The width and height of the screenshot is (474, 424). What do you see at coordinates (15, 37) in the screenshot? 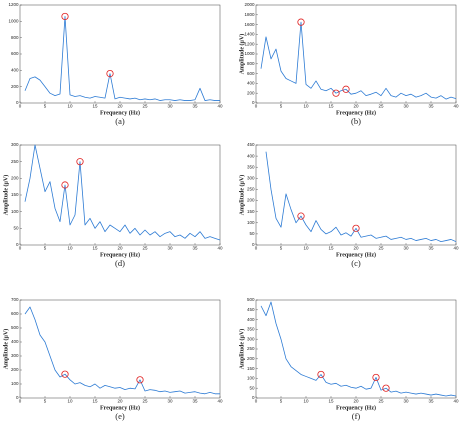
I see `y-tick-label: 800` at bounding box center [15, 37].